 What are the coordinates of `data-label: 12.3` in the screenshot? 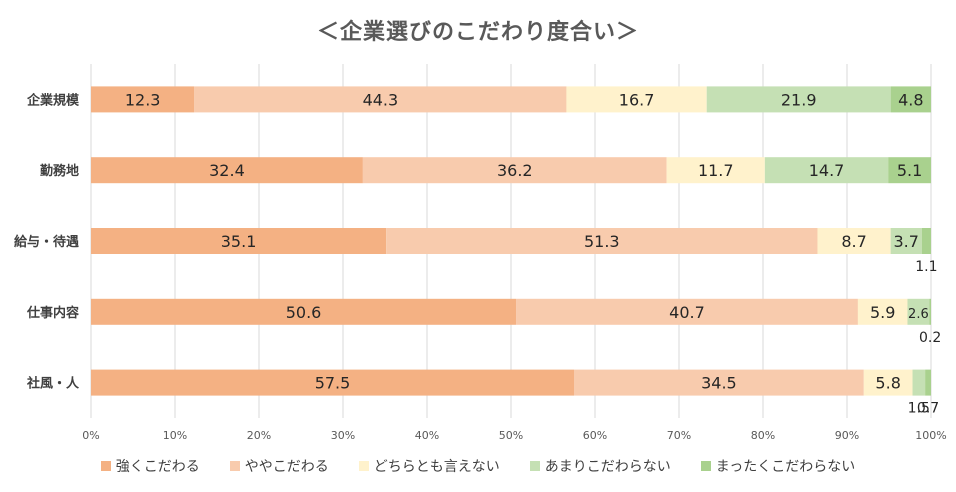 It's located at (143, 99).